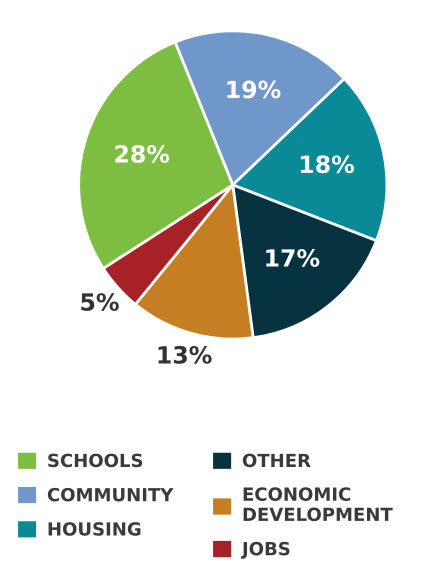 The image size is (438, 577). Describe the element at coordinates (185, 355) in the screenshot. I see `data-label: 13%` at that location.